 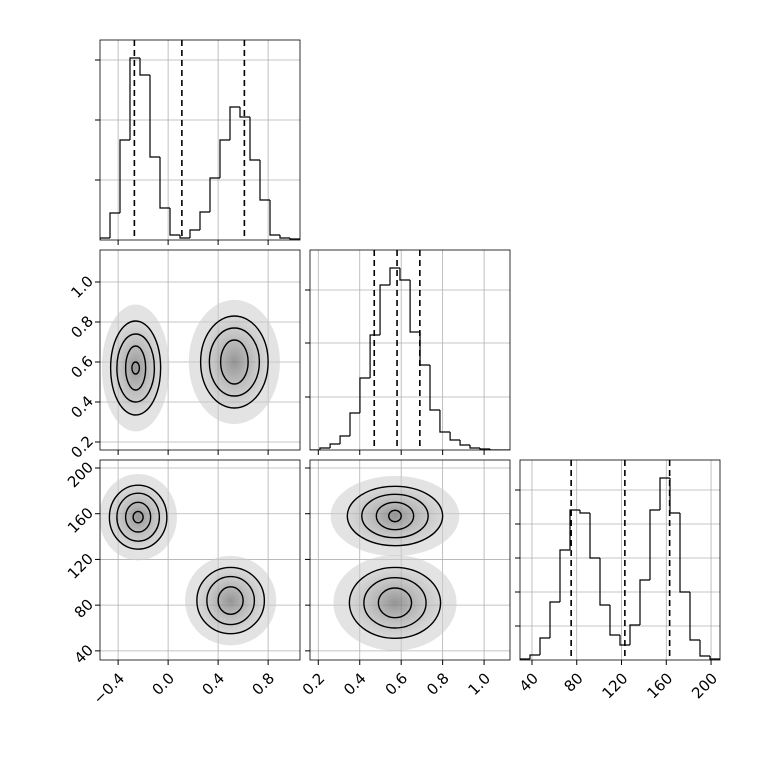 I want to click on y-tick-label: 0.2, so click(x=82, y=447).